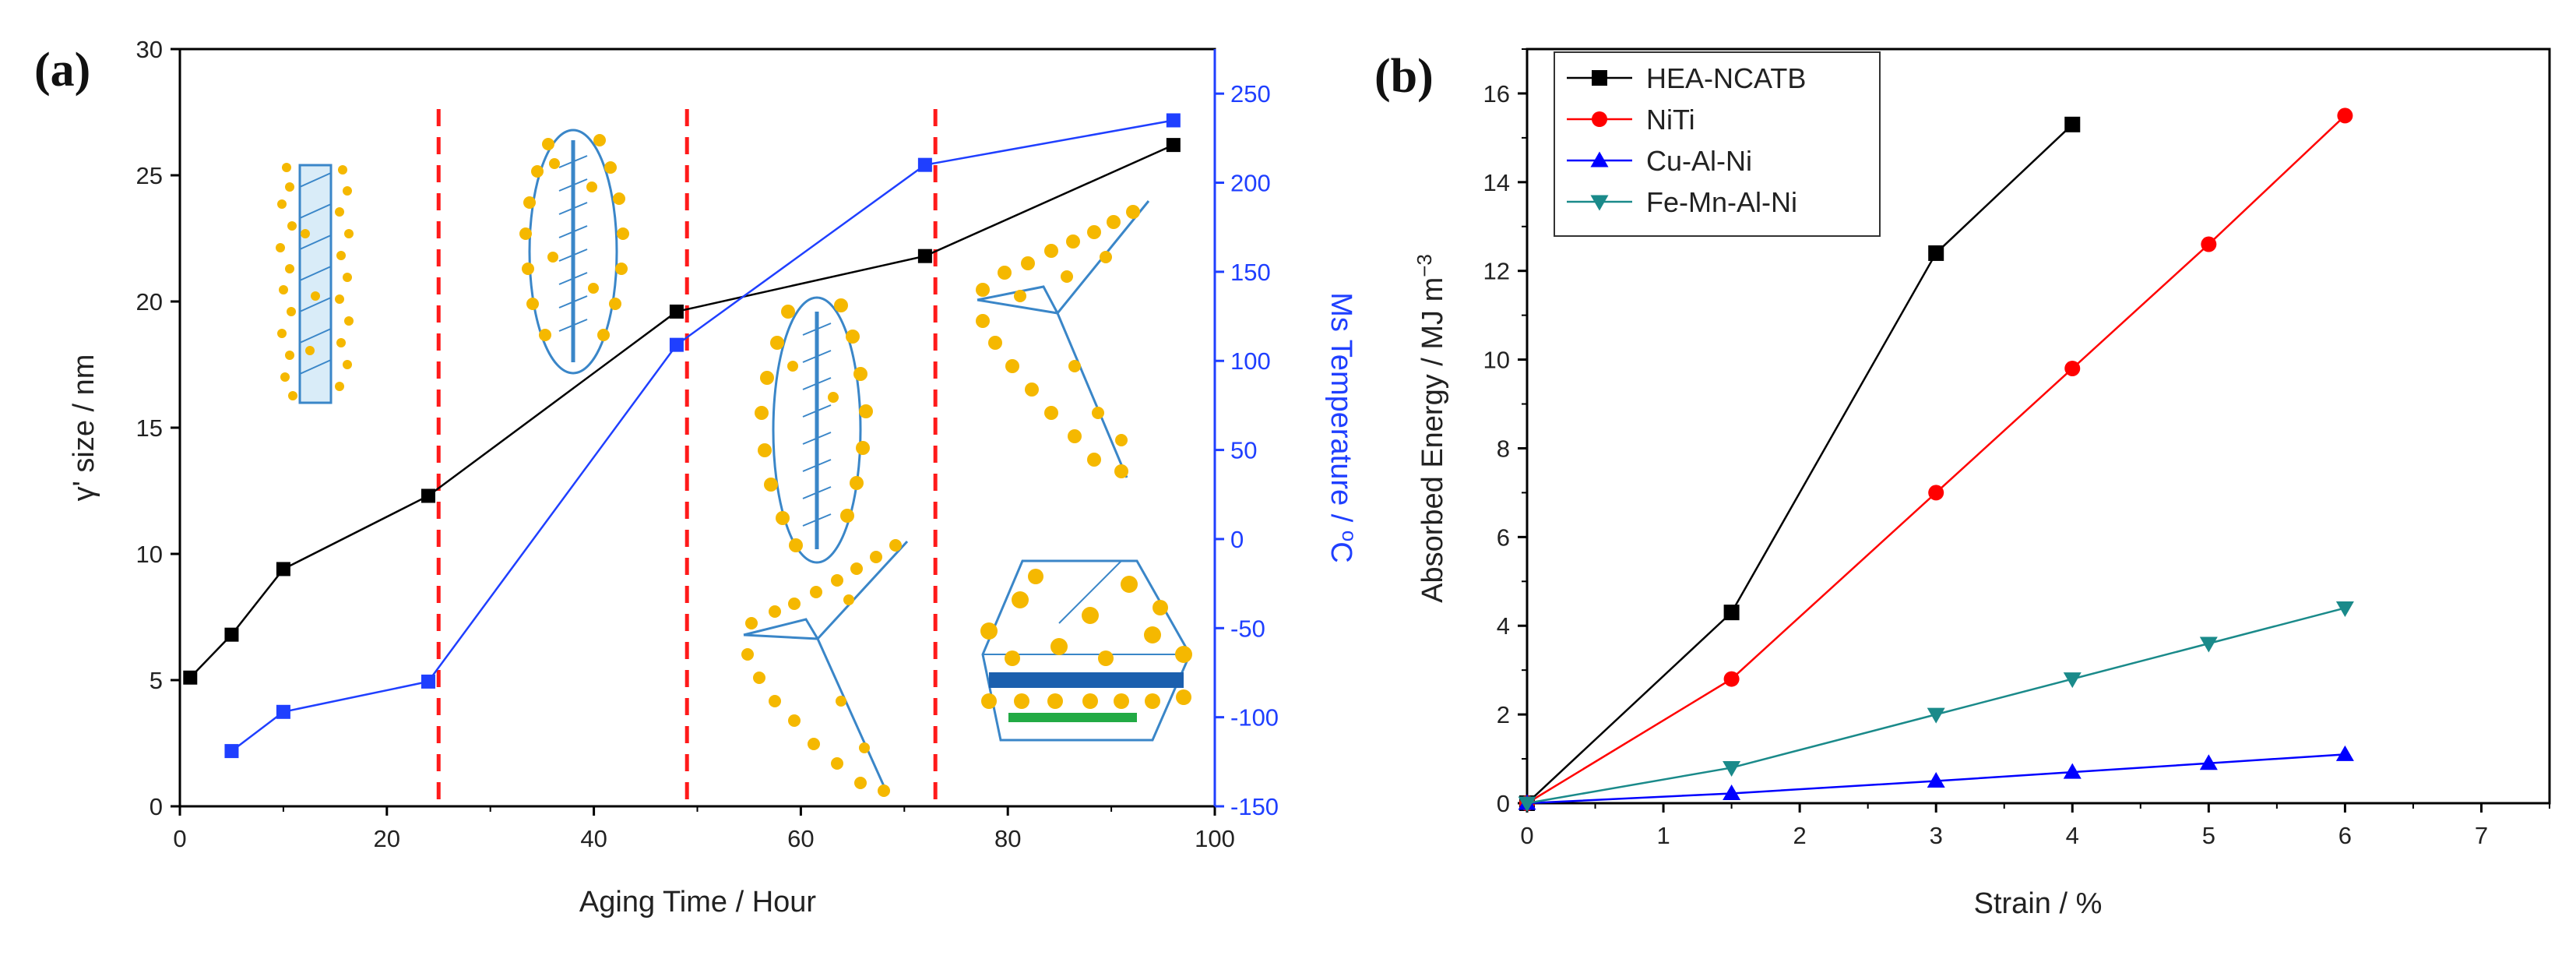 Image resolution: width=2576 pixels, height=959 pixels. I want to click on x-tick-label: 5, so click(2208, 835).